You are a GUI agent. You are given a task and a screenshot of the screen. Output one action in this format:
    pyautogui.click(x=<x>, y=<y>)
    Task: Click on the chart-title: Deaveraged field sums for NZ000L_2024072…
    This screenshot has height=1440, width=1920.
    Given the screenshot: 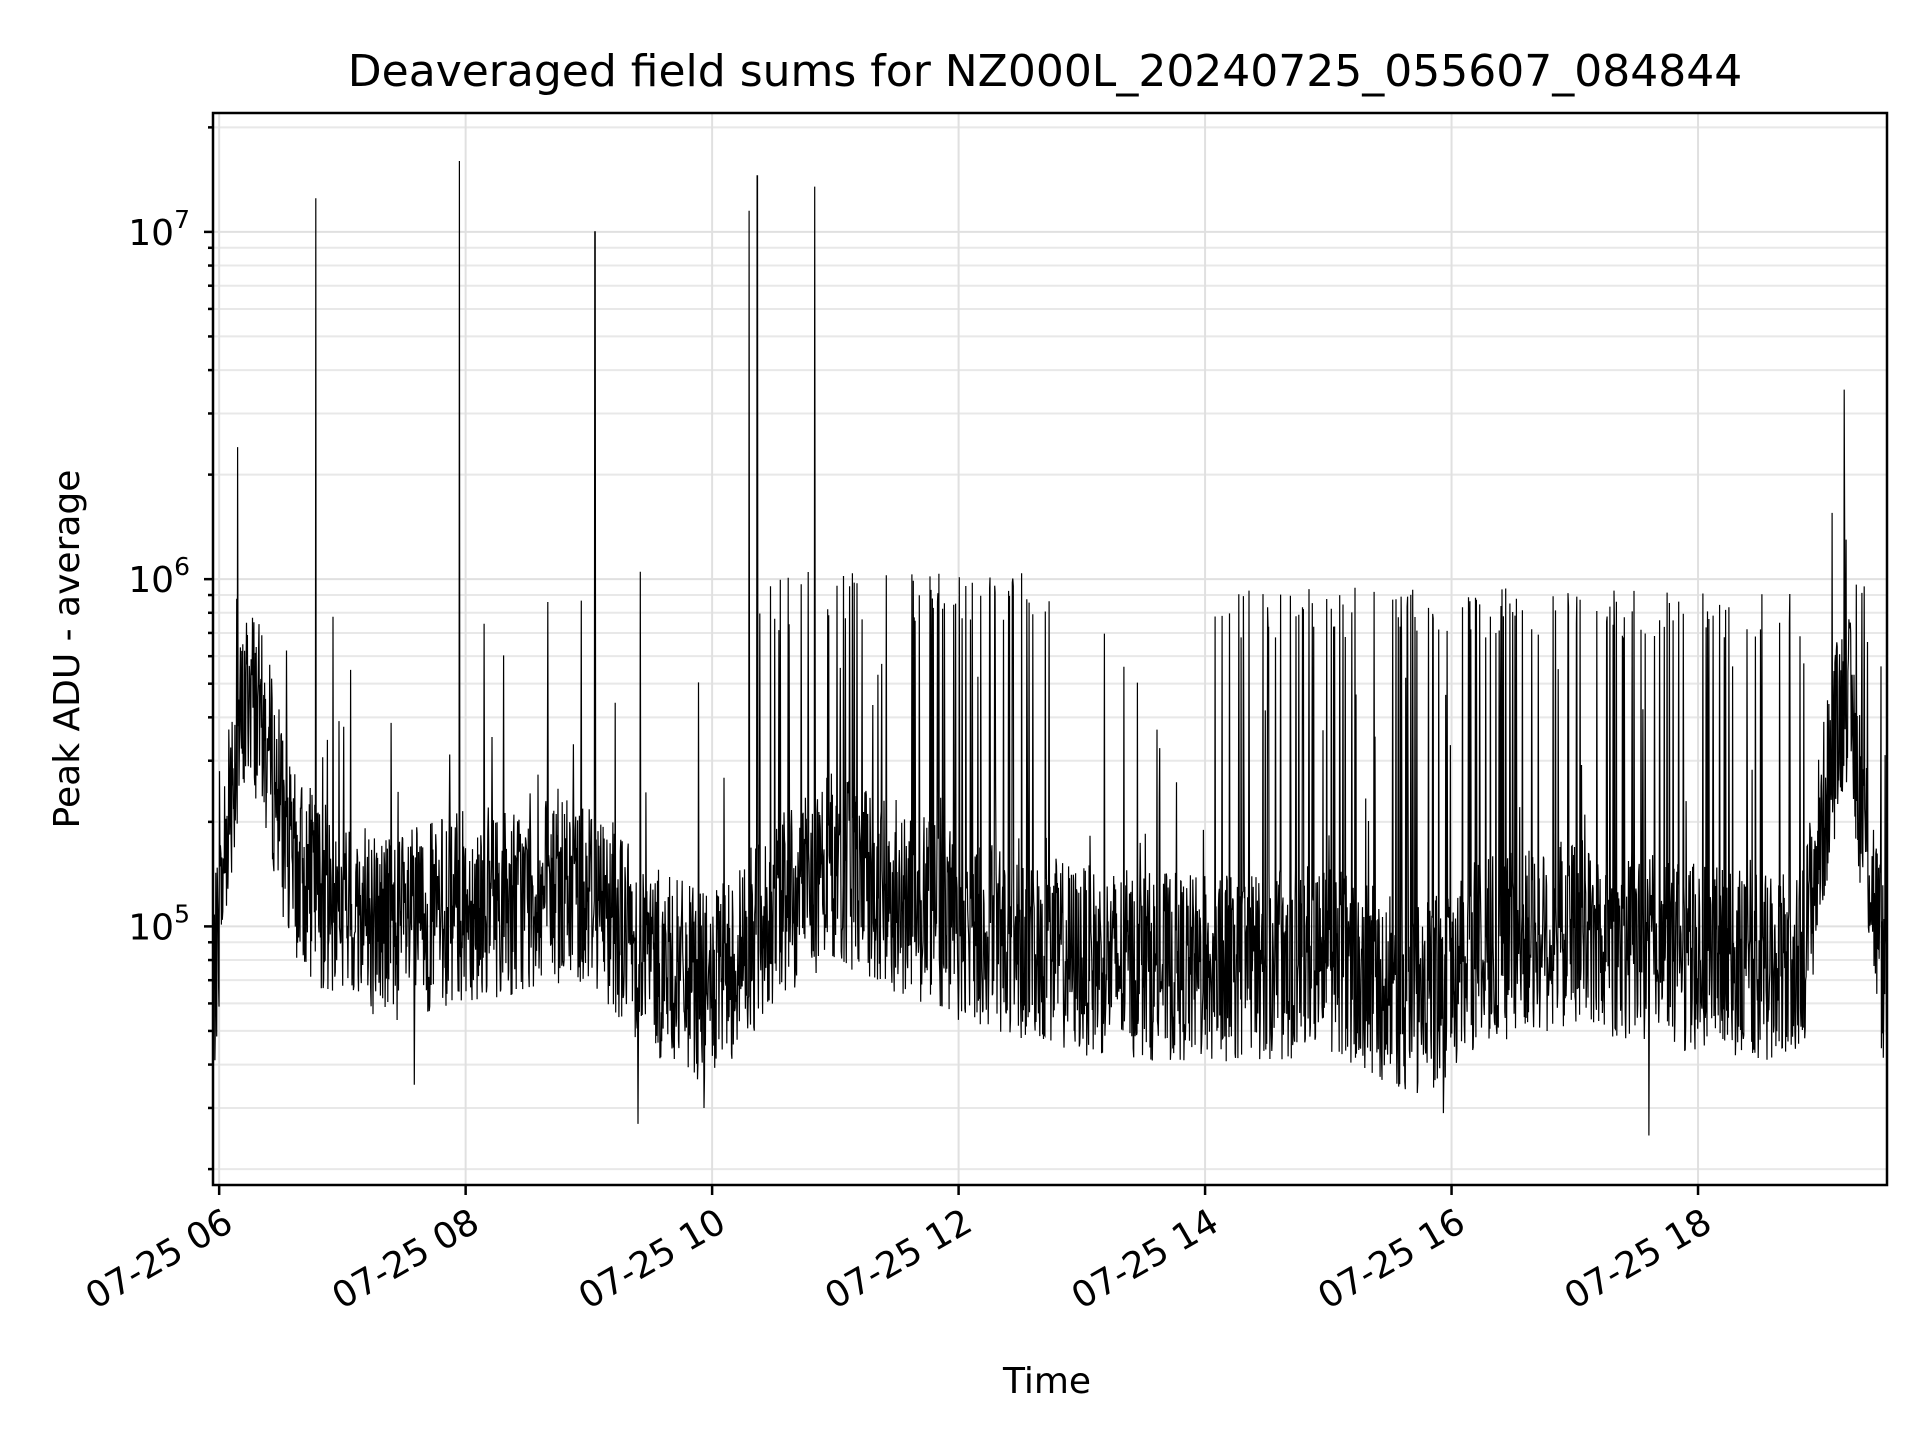 What is the action you would take?
    pyautogui.click(x=1045, y=71)
    